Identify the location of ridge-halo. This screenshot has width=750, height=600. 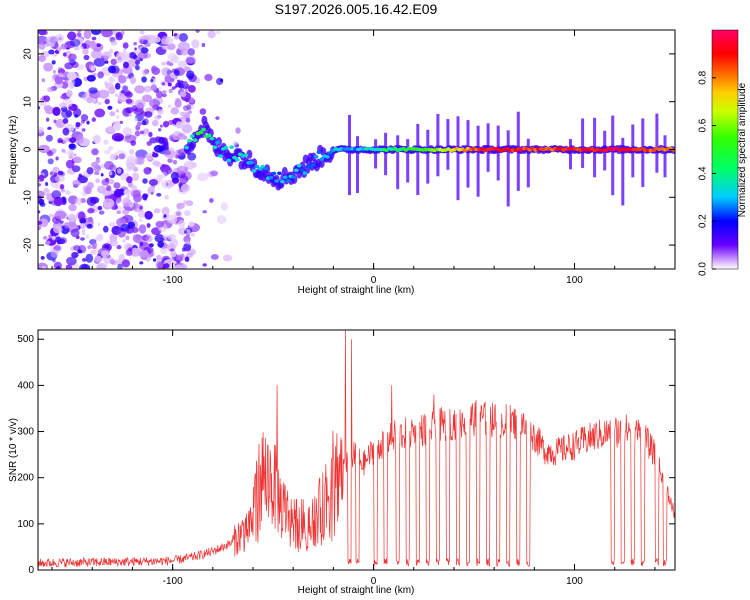
(313, 157).